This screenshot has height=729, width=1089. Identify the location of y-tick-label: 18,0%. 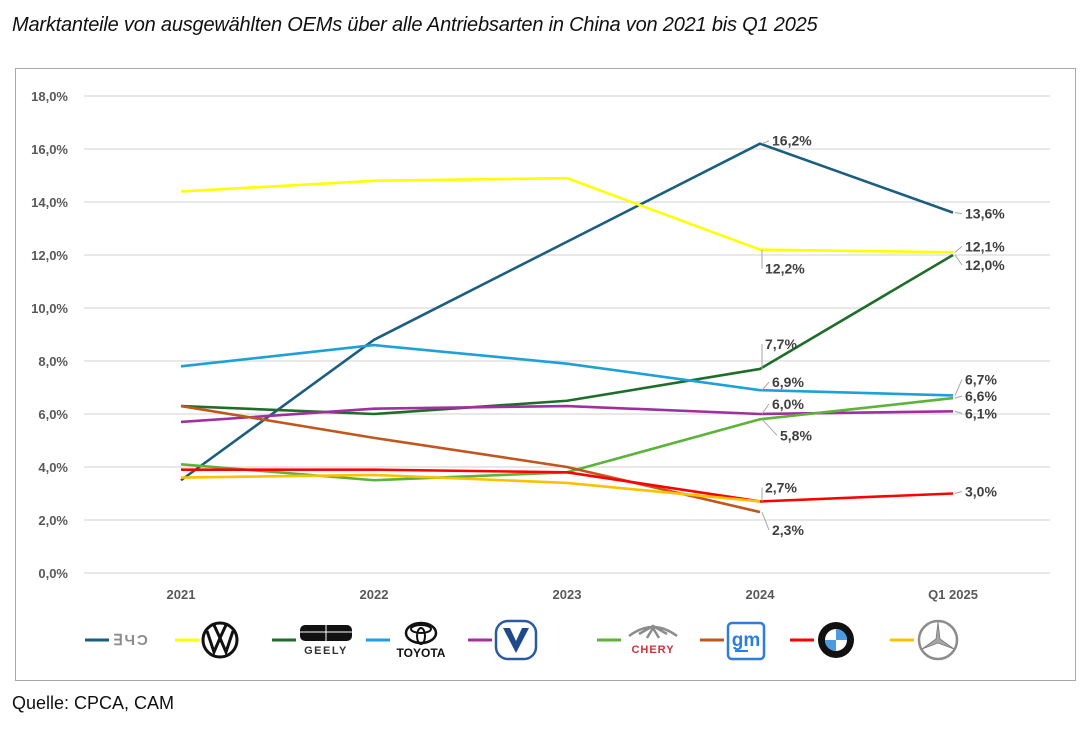
(49, 96).